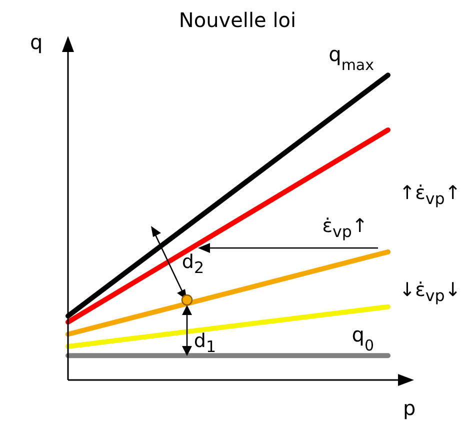  I want to click on annotation: ↓ε̇$_{vp}$↓, so click(430, 292).